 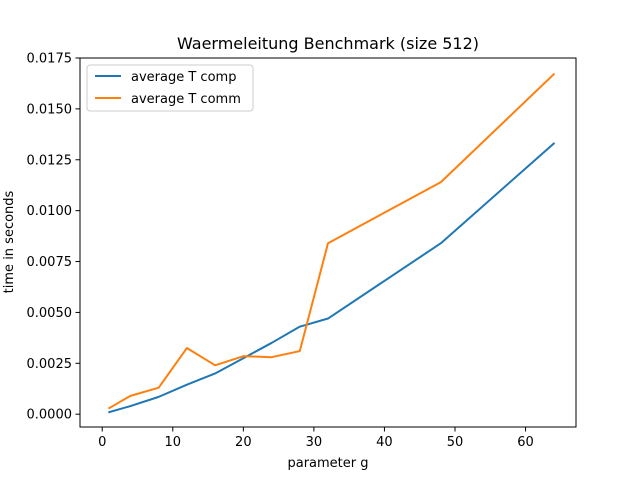 I want to click on x-tick-label: 20, so click(x=243, y=442).